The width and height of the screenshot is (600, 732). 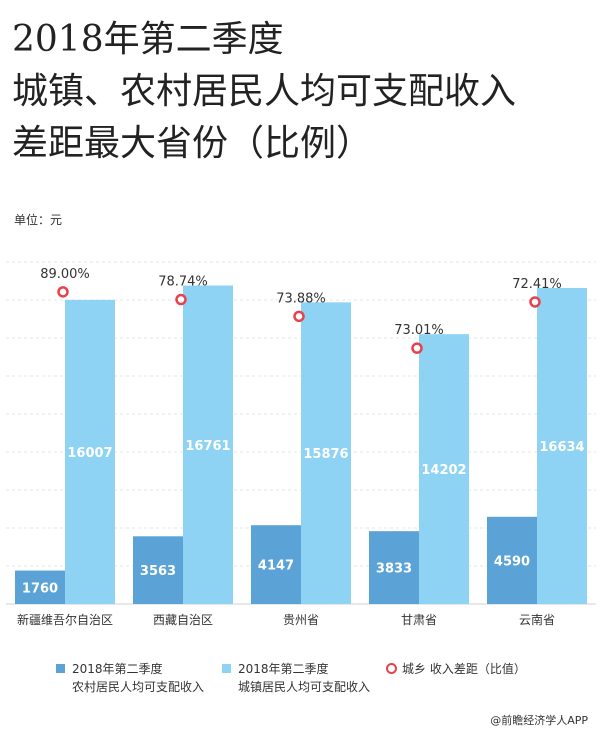 I want to click on ratio-label: 73.01%, so click(x=419, y=330).